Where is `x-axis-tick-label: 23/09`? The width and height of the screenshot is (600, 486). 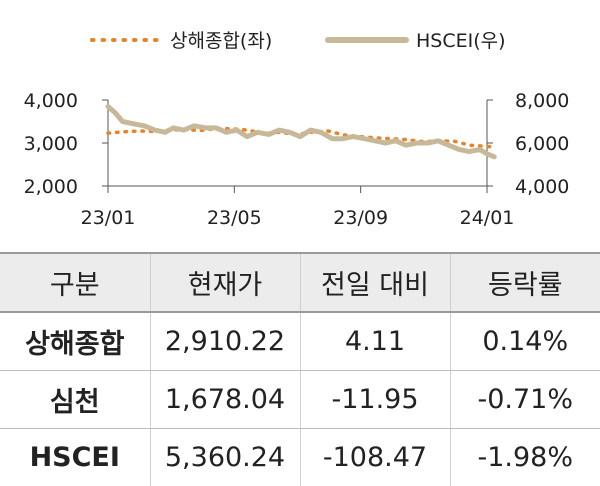
x-axis-tick-label: 23/09 is located at coordinates (360, 218).